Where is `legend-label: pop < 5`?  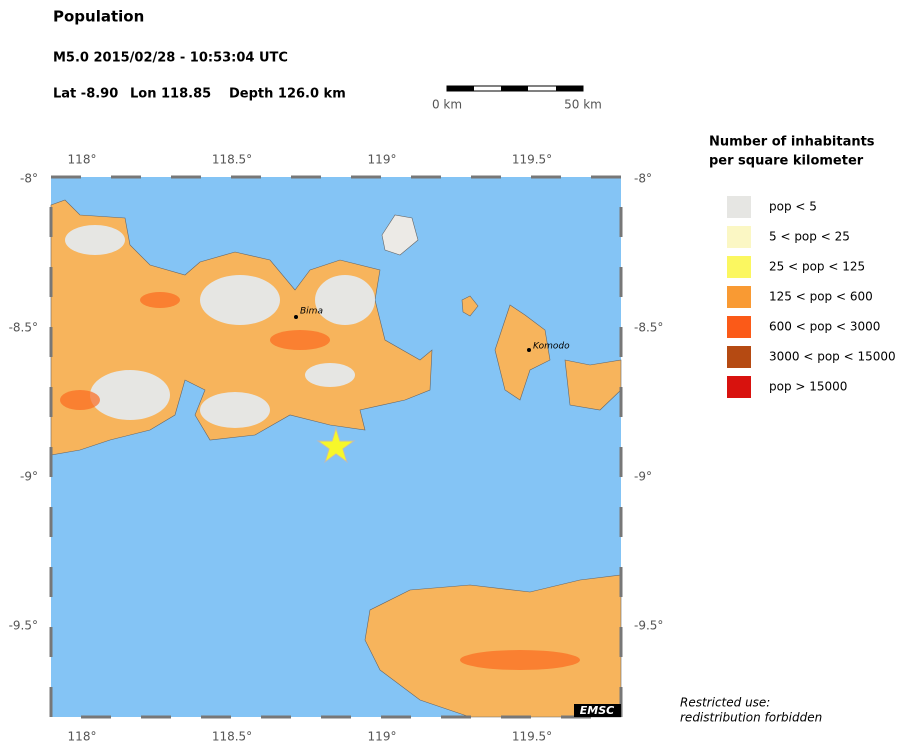 legend-label: pop < 5 is located at coordinates (793, 207).